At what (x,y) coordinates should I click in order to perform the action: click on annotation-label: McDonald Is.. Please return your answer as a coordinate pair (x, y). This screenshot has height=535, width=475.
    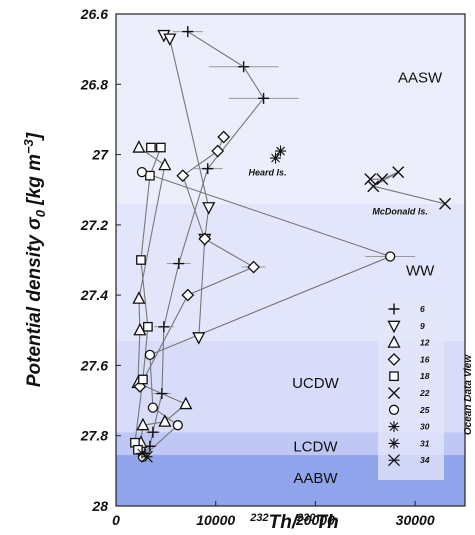
    Looking at the image, I should click on (400, 211).